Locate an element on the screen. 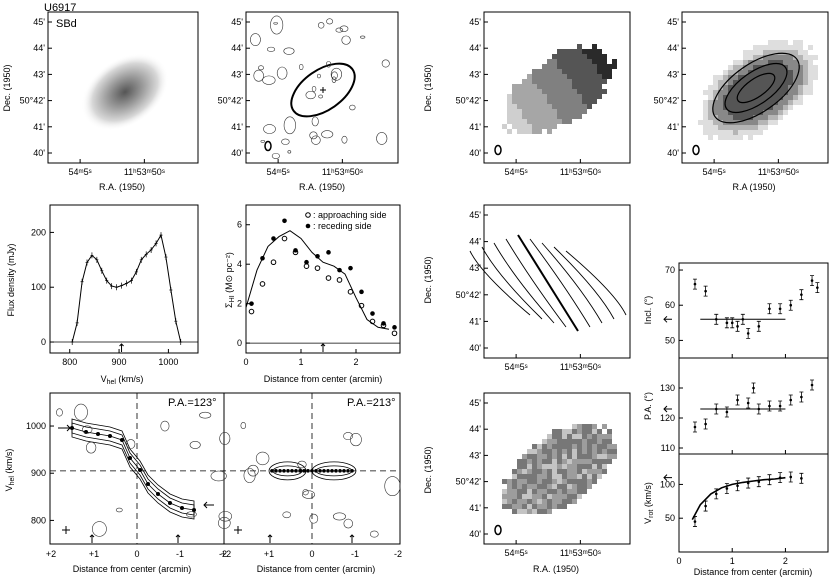 Image resolution: width=831 pixels, height=578 pixels. isovelocity-contours is located at coordinates (548, 283).